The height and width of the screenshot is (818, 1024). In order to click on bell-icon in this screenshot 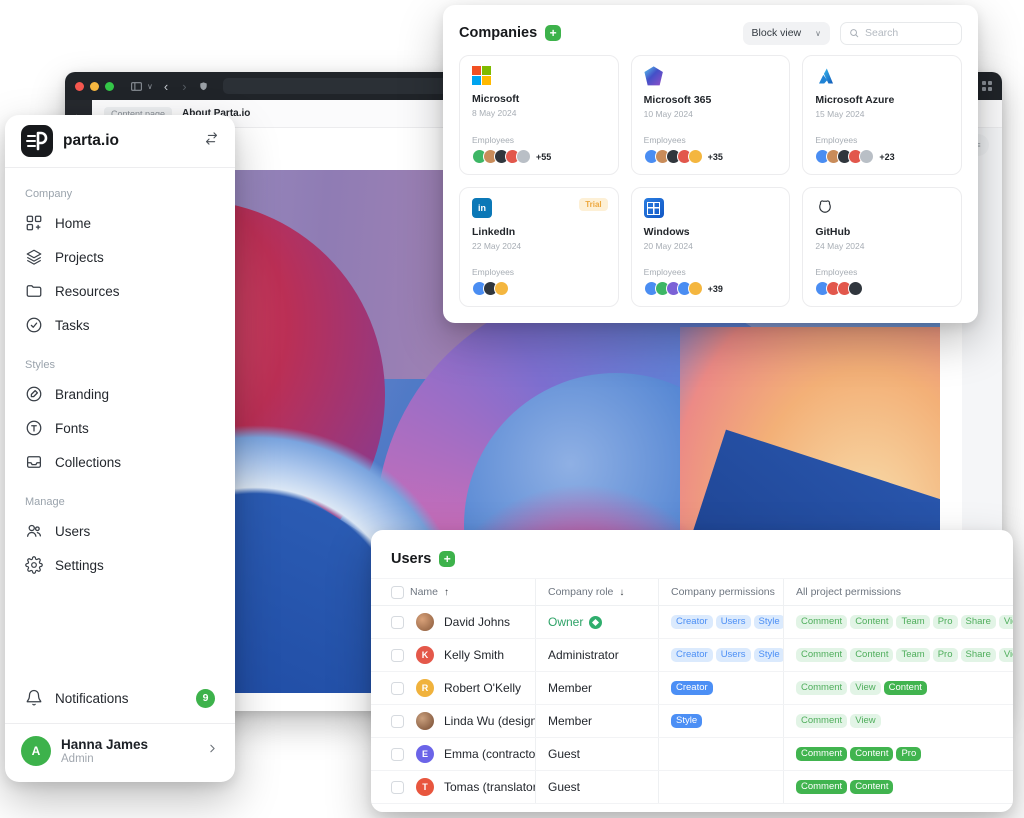, I will do `click(34, 697)`.